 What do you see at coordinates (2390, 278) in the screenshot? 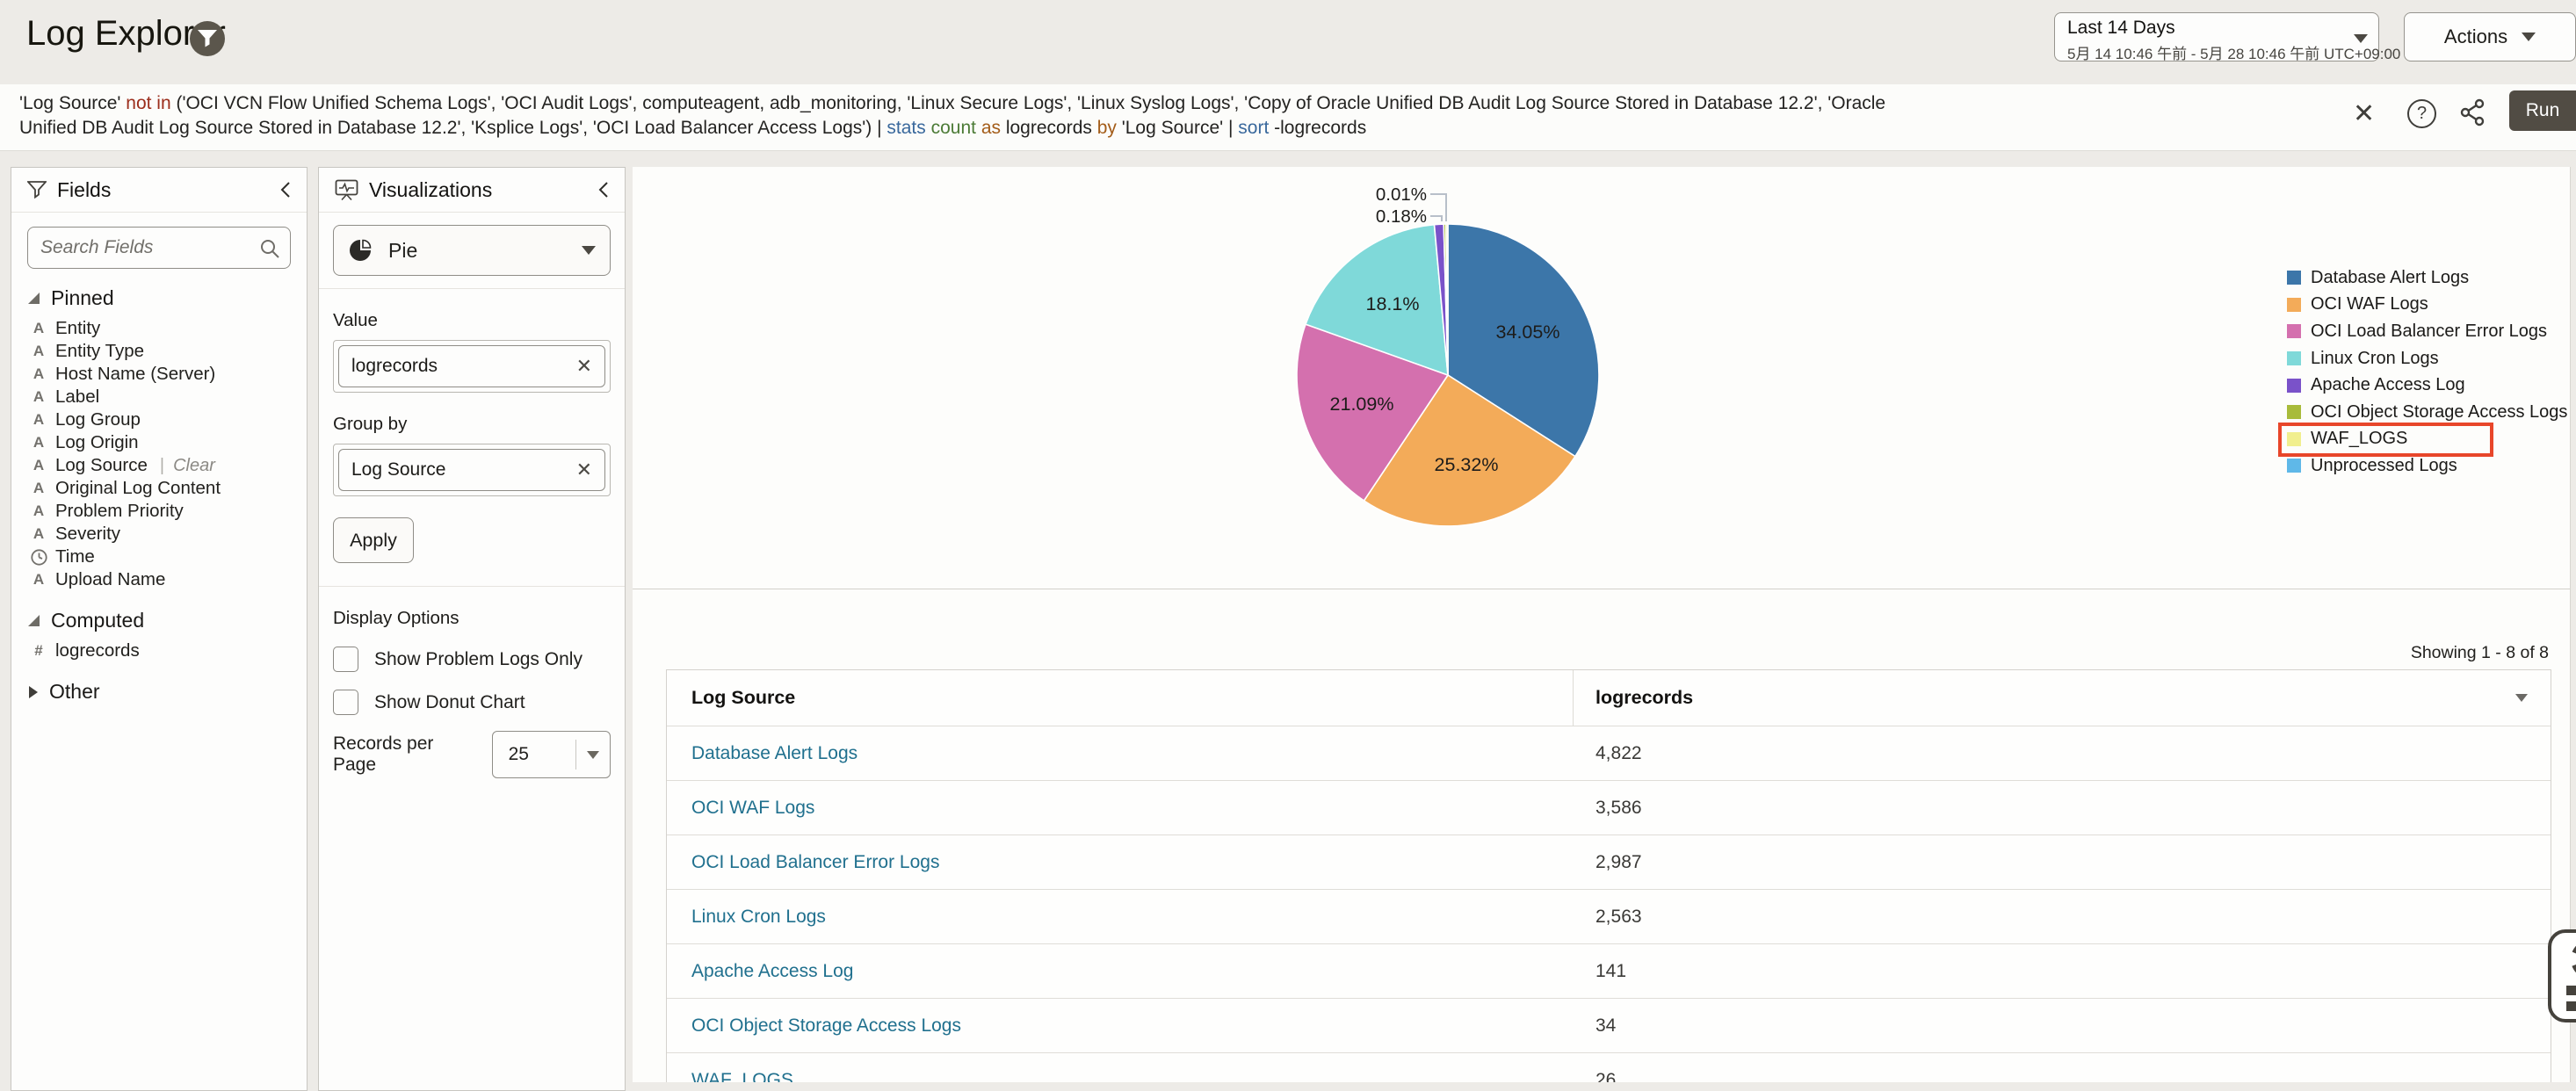
I see `legend-label: Database Alert Logs` at bounding box center [2390, 278].